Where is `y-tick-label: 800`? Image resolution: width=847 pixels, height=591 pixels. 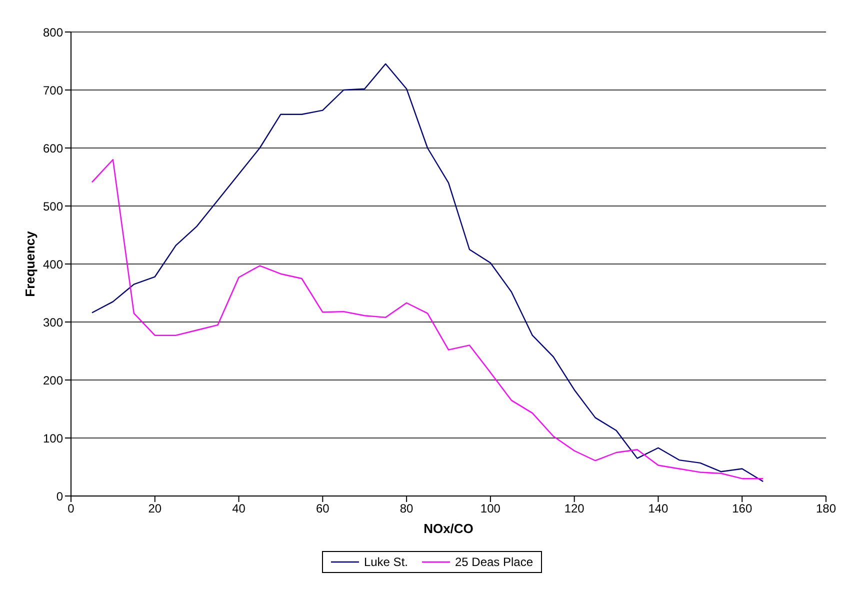
y-tick-label: 800 is located at coordinates (53, 32).